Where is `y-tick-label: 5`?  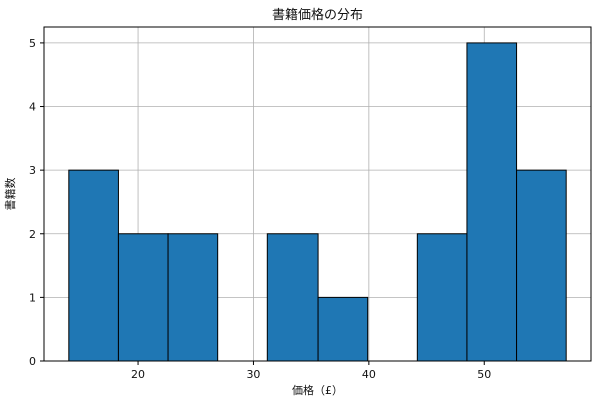
y-tick-label: 5 is located at coordinates (32, 43).